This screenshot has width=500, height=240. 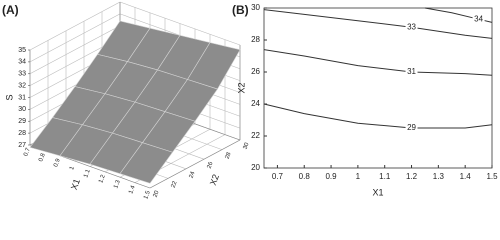 What do you see at coordinates (22, 62) in the screenshot?
I see `z-tick-label: 34` at bounding box center [22, 62].